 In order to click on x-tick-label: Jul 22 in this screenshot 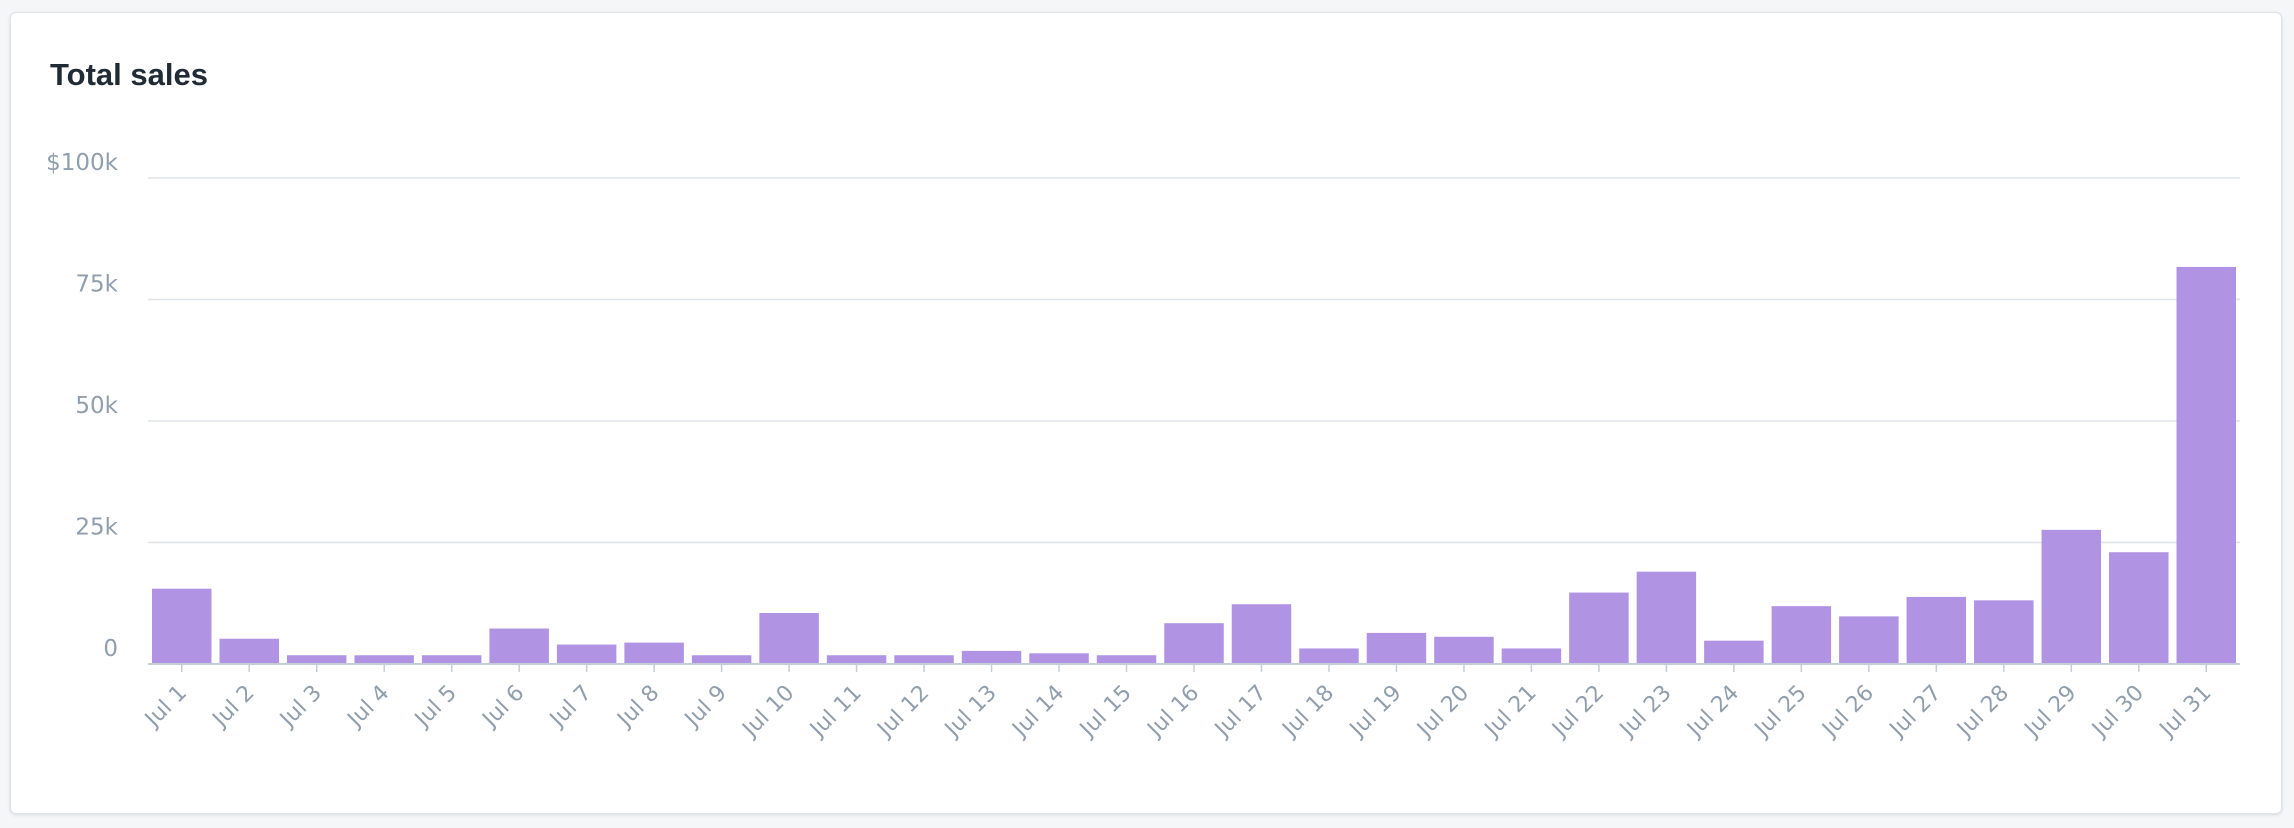, I will do `click(1578, 712)`.